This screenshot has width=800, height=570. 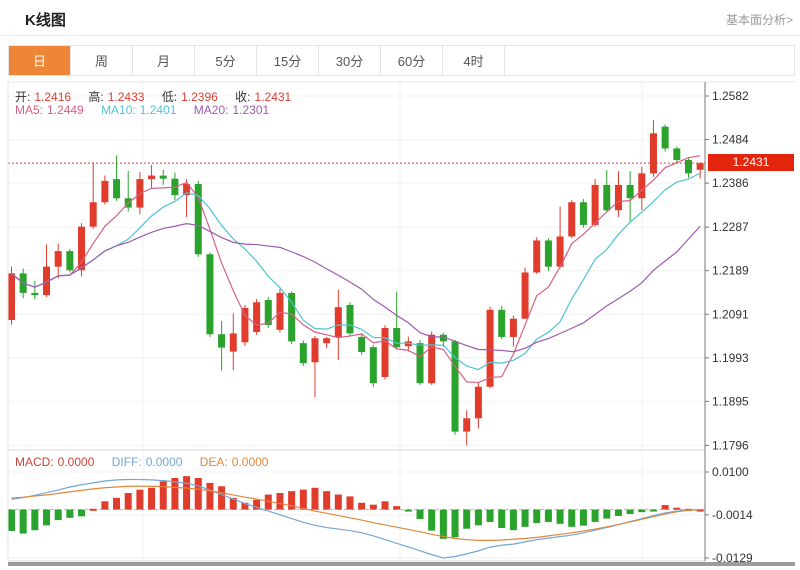 What do you see at coordinates (164, 462) in the screenshot?
I see `diff-value: 0.0000` at bounding box center [164, 462].